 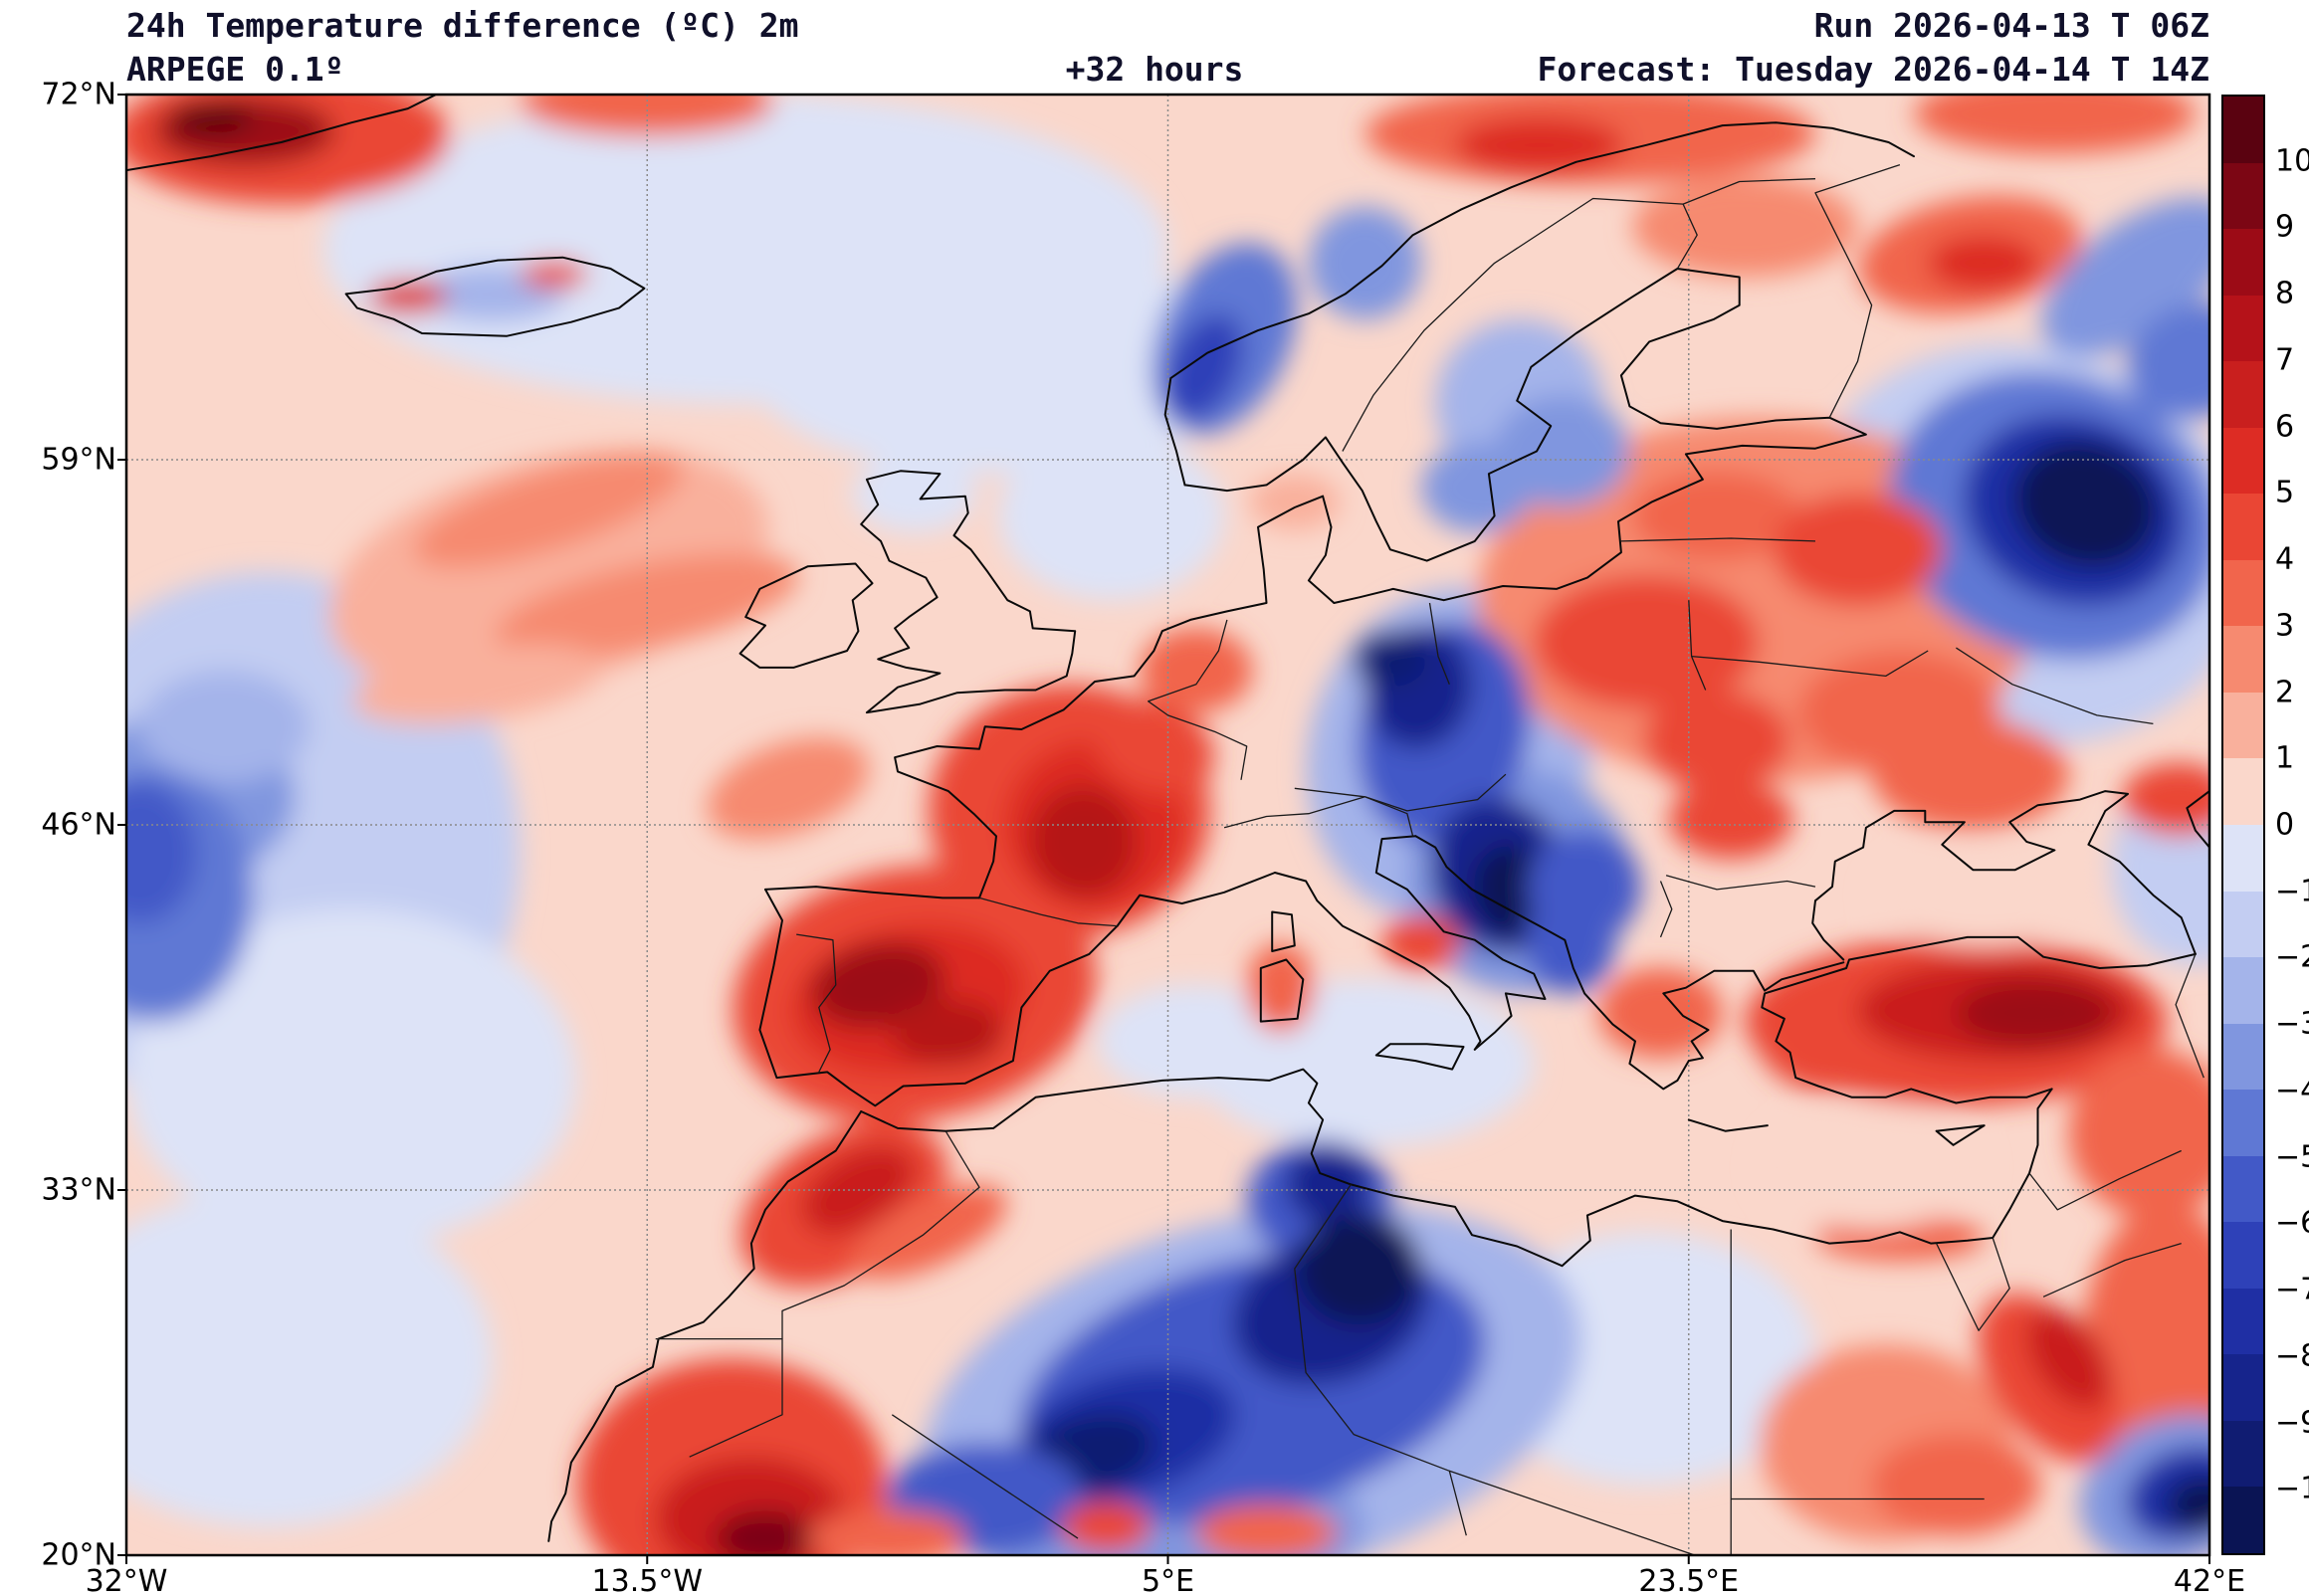 I want to click on colorbar-tick-label: −9, so click(x=2292, y=1423).